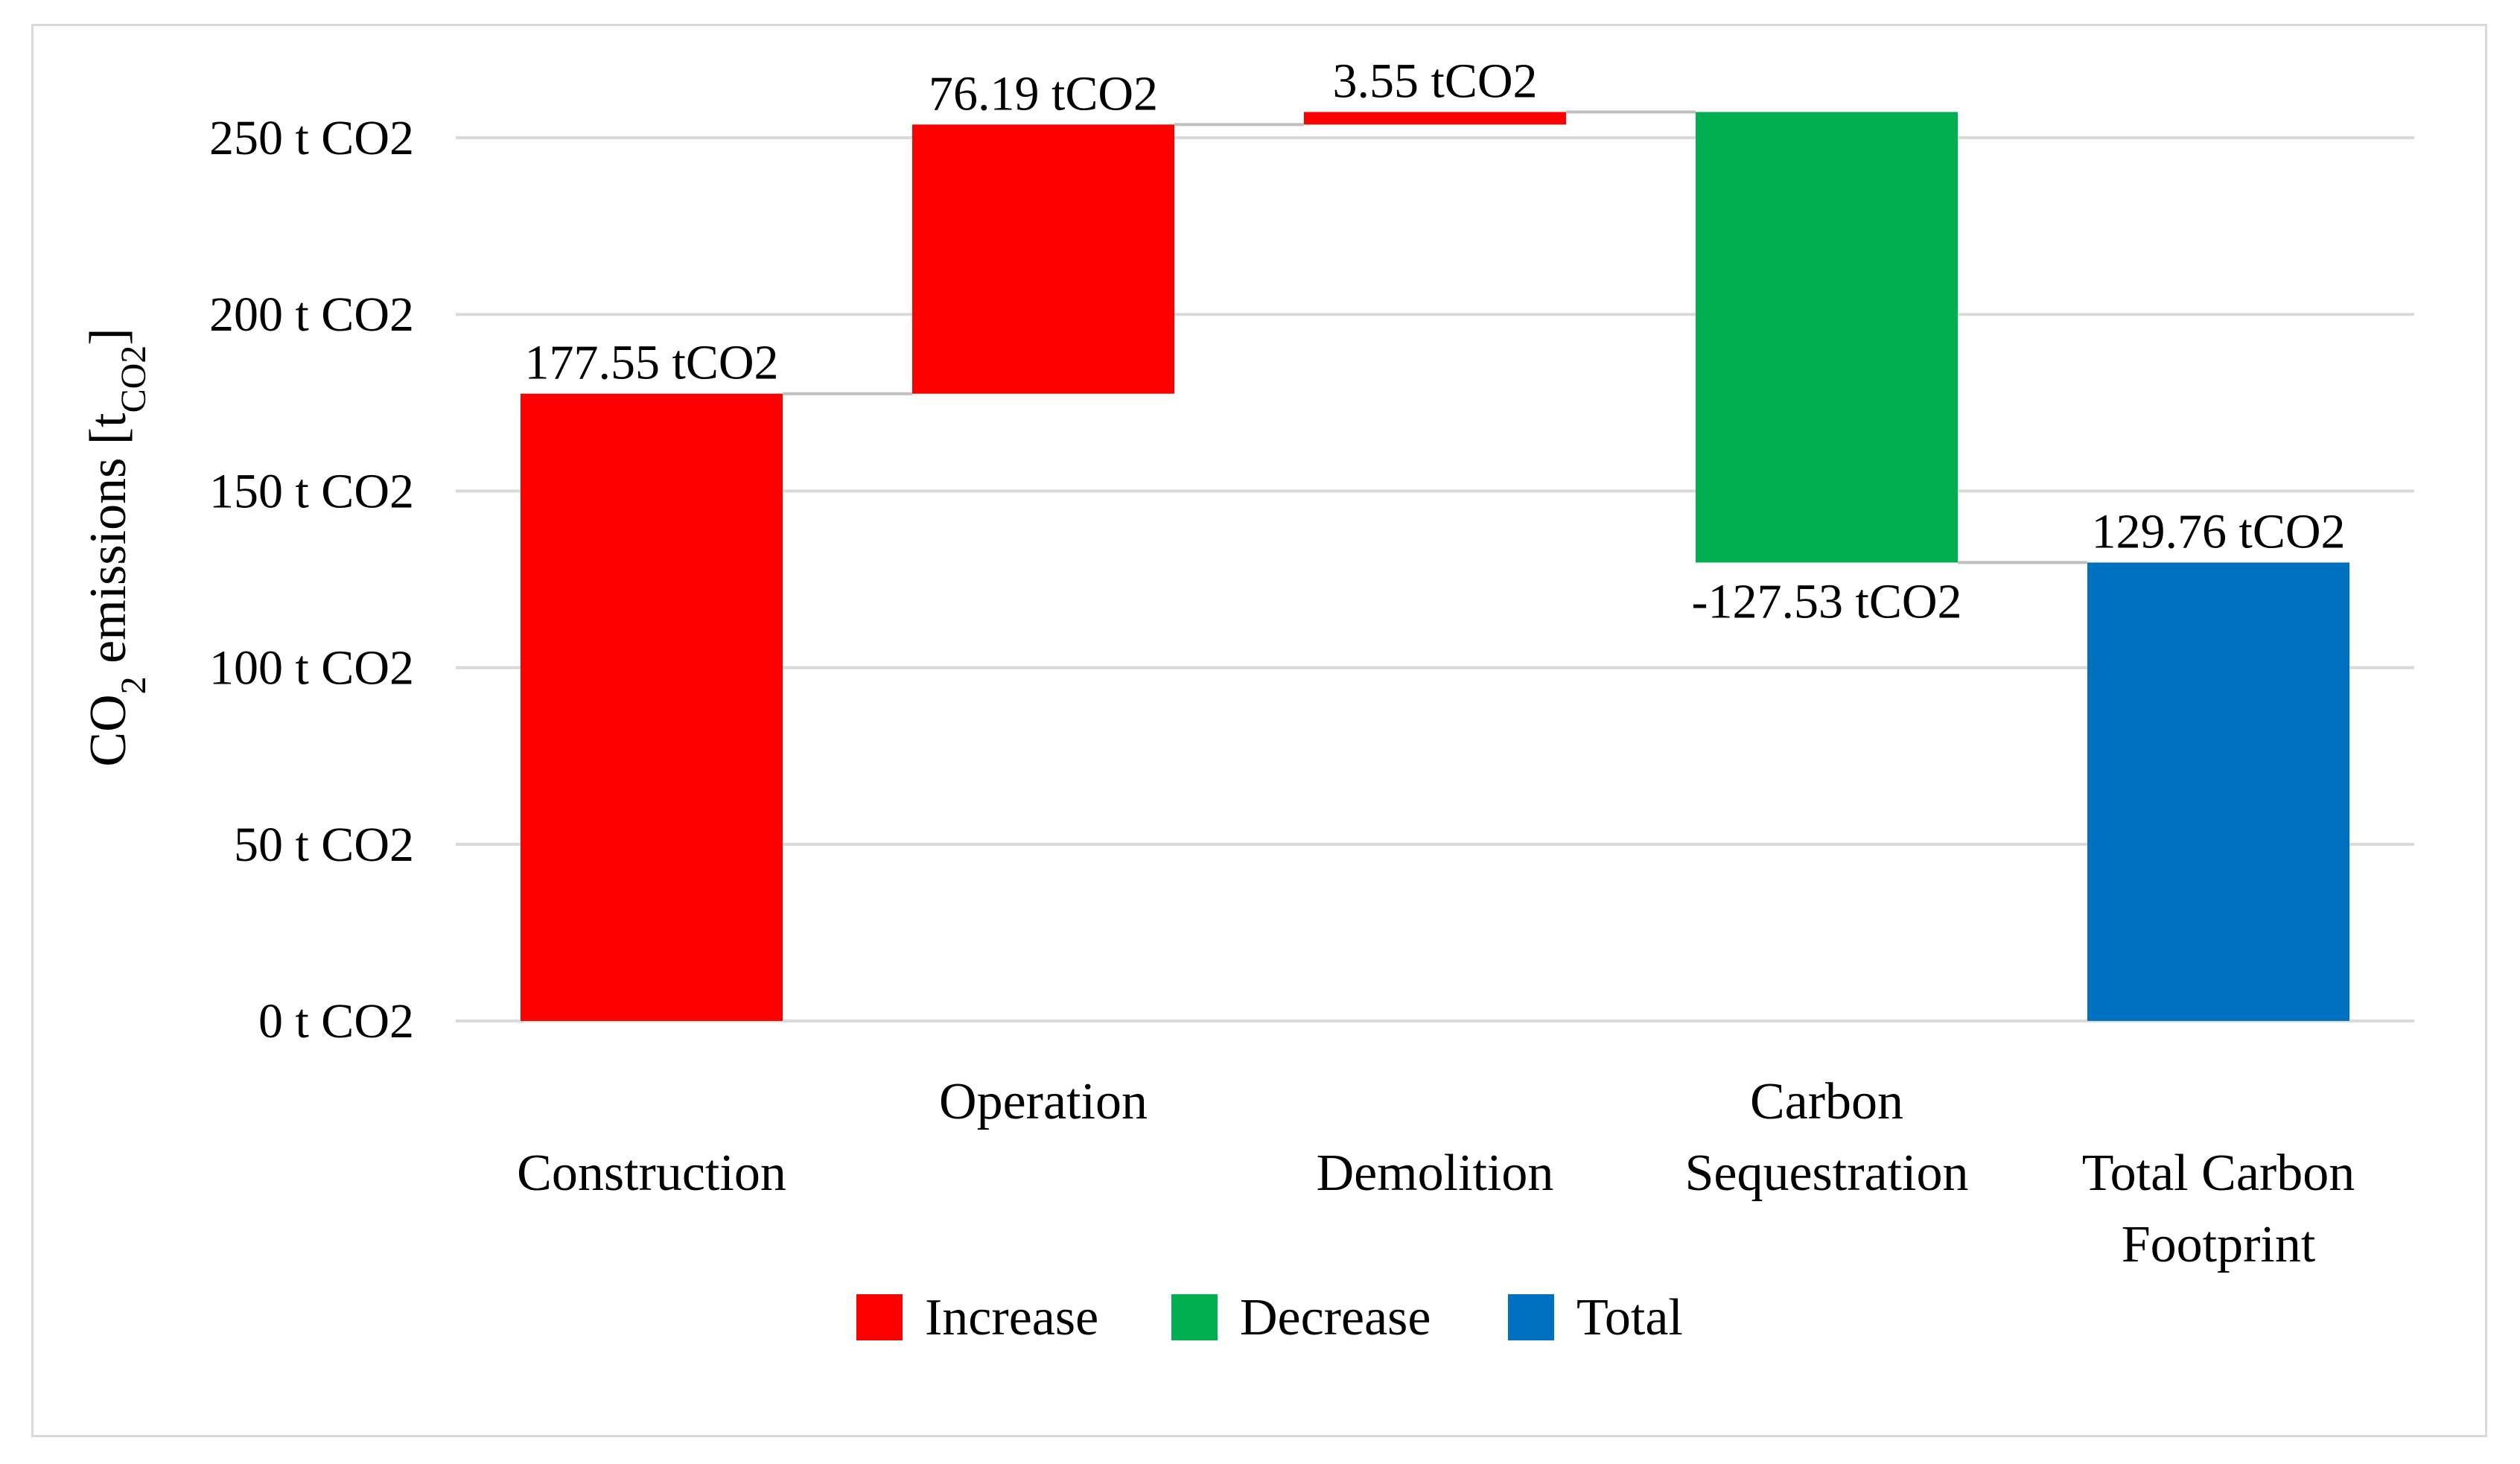 This screenshot has width=2520, height=1464. What do you see at coordinates (324, 845) in the screenshot?
I see `y-tick-label: 50 t CO2` at bounding box center [324, 845].